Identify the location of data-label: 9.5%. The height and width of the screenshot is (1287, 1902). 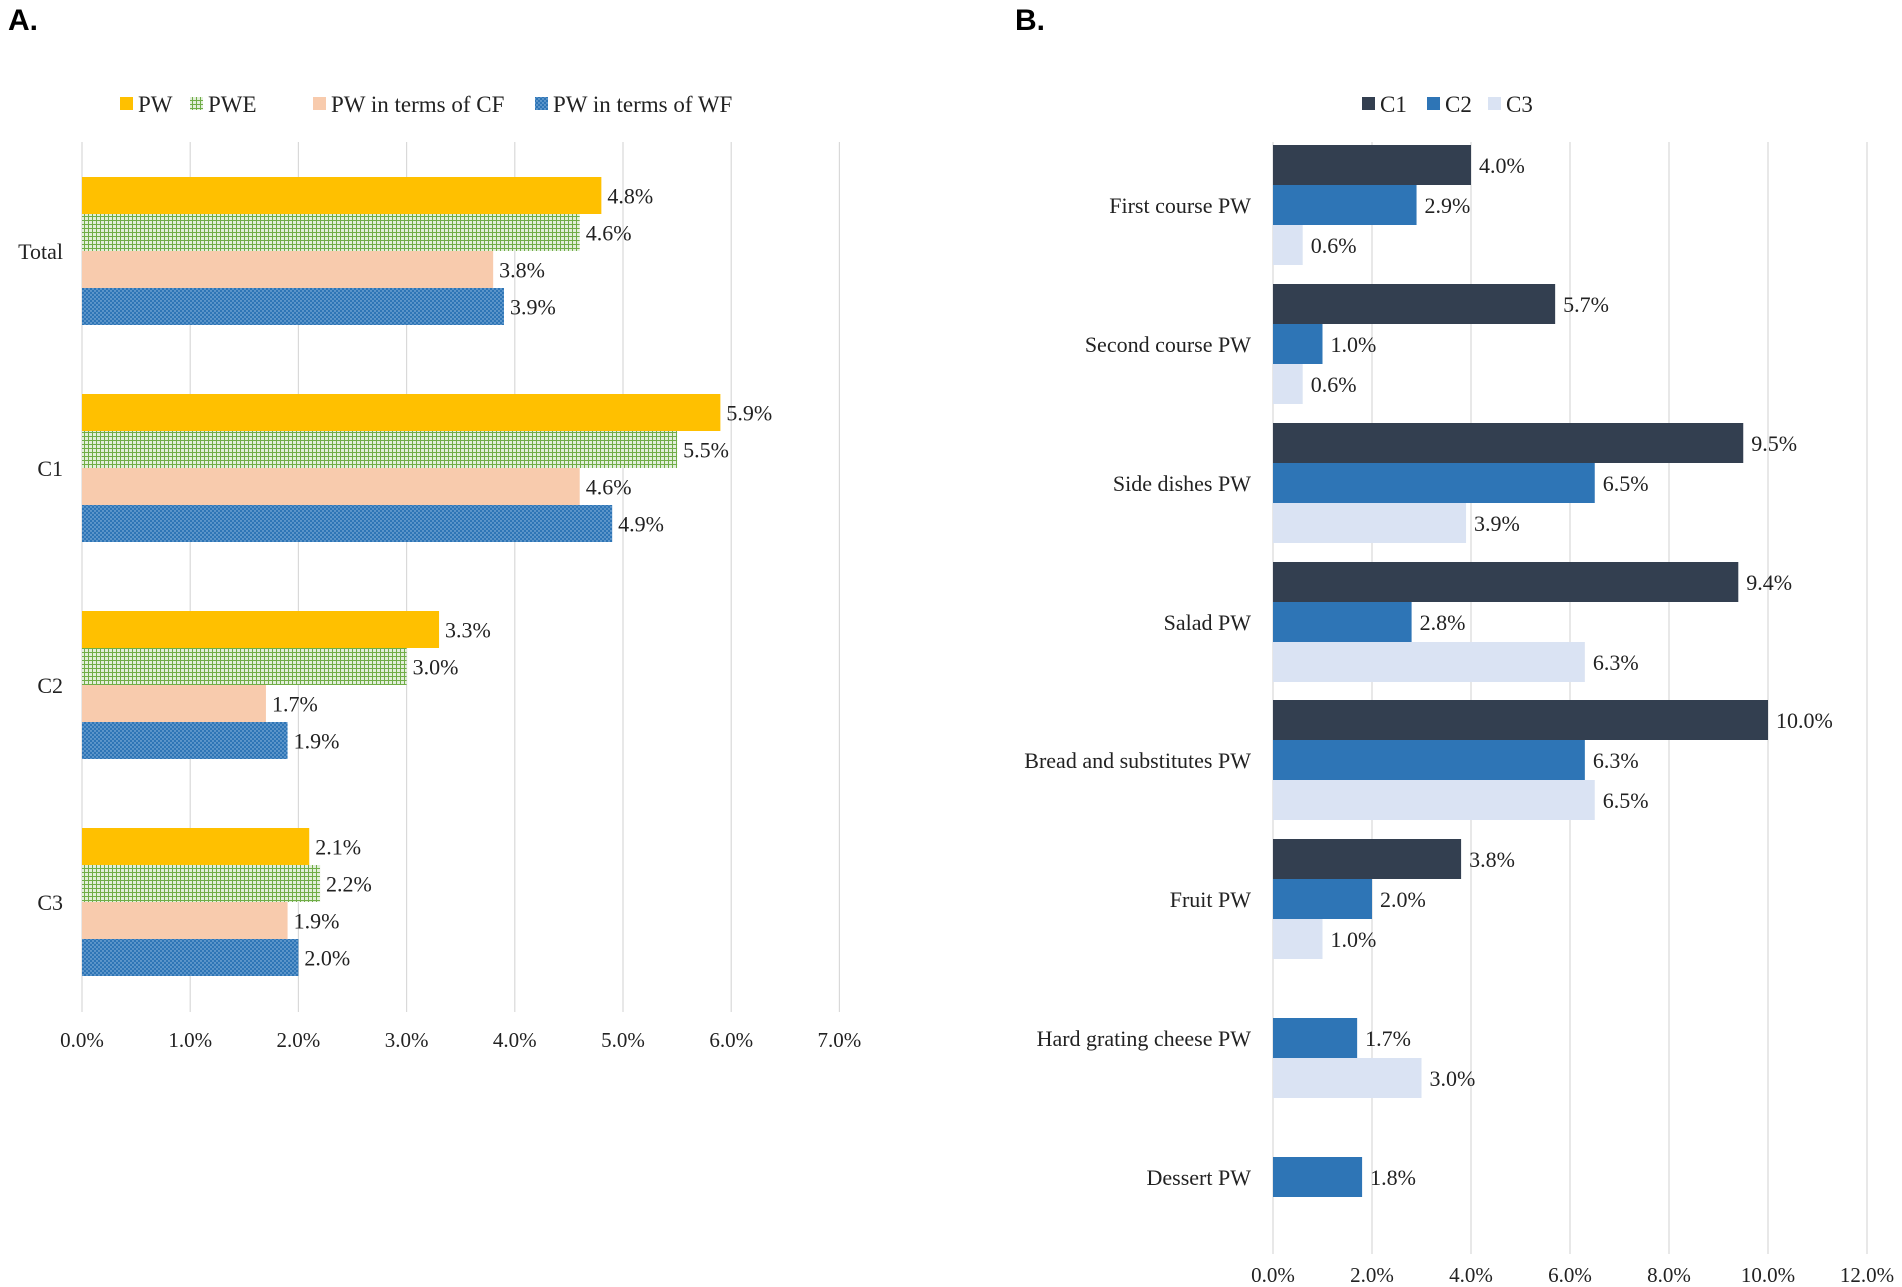
(1774, 443).